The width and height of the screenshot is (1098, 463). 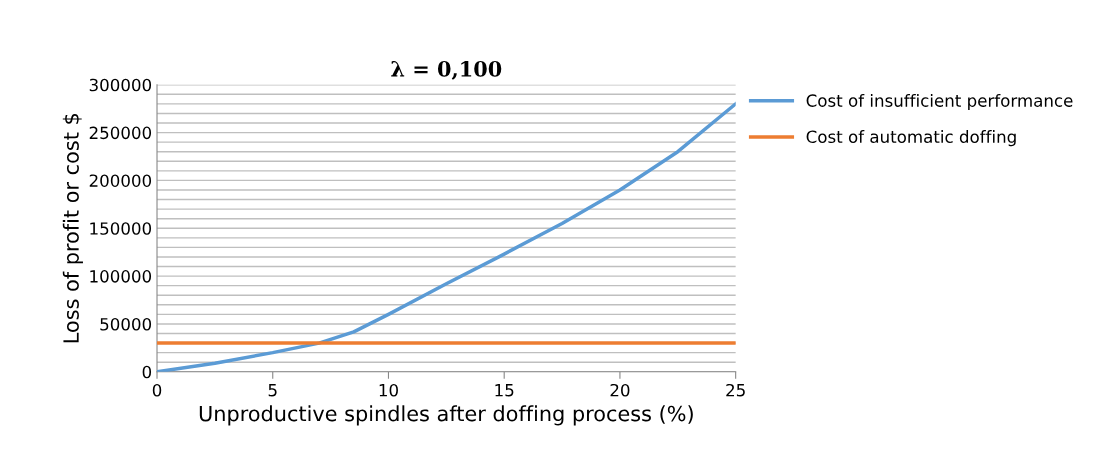 What do you see at coordinates (272, 390) in the screenshot?
I see `x-tick-label: 5` at bounding box center [272, 390].